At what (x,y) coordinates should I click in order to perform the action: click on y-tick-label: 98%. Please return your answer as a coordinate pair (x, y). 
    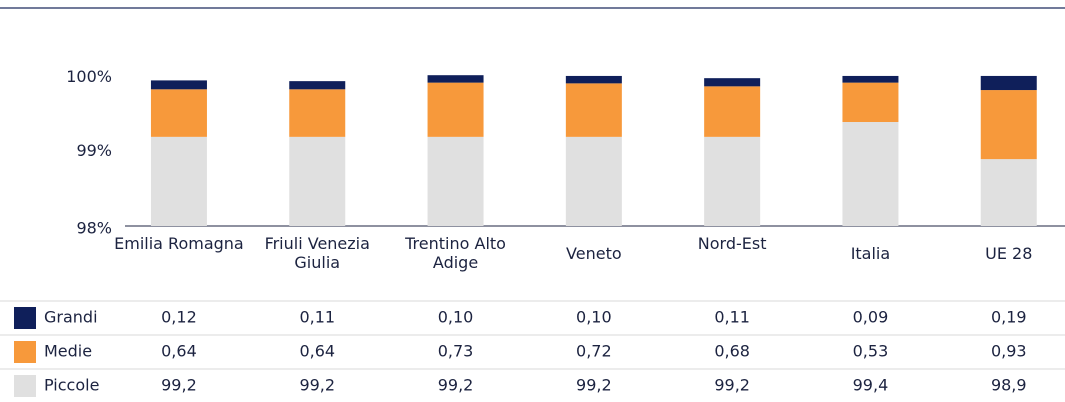
    Looking at the image, I should click on (94, 228).